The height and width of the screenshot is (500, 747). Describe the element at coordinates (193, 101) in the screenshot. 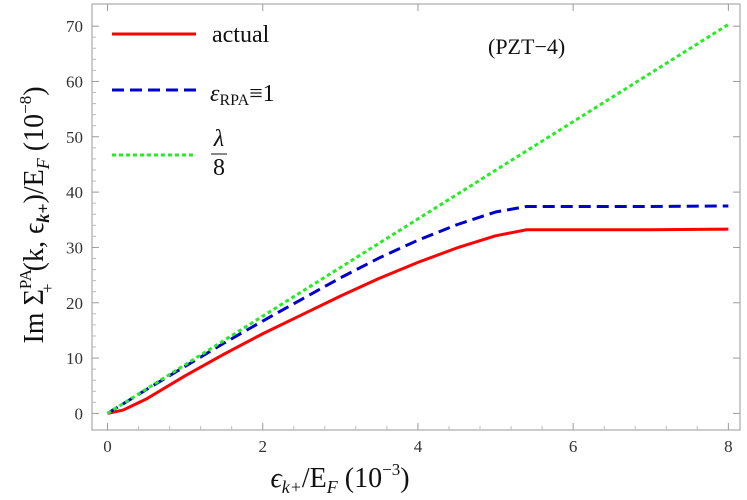

I see `legend: actual εRPA≡1 λ 8` at that location.